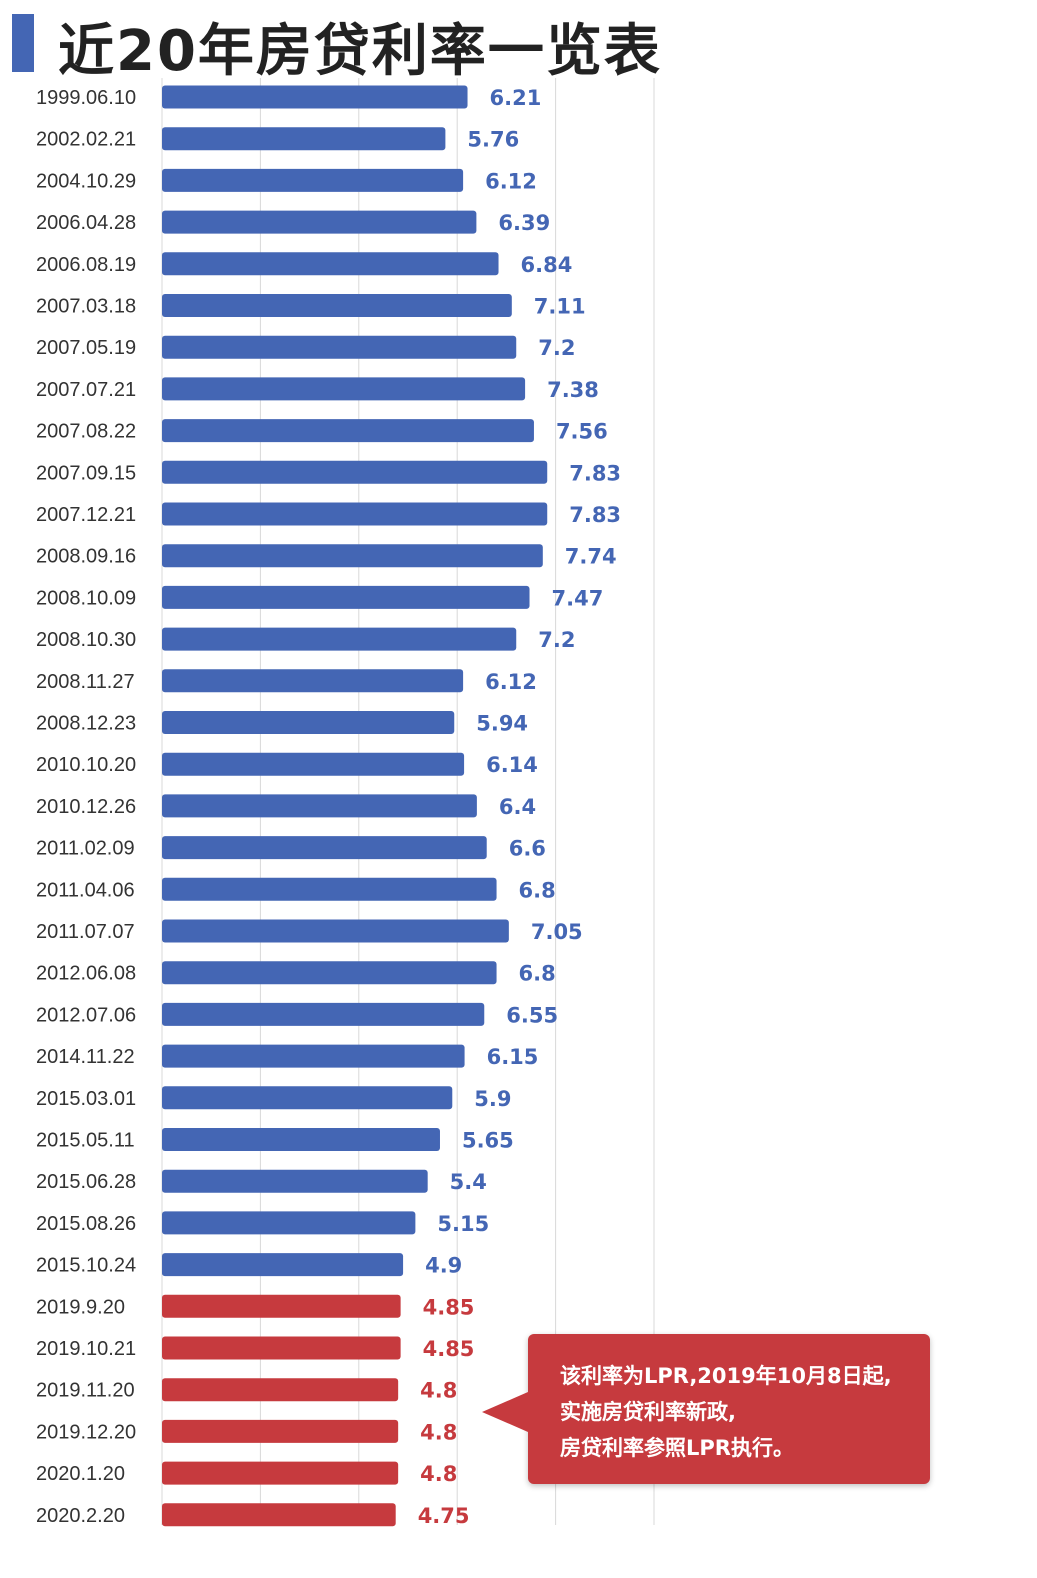 This screenshot has width=1037, height=1578. I want to click on category-label: 2019.10.21, so click(86, 1349).